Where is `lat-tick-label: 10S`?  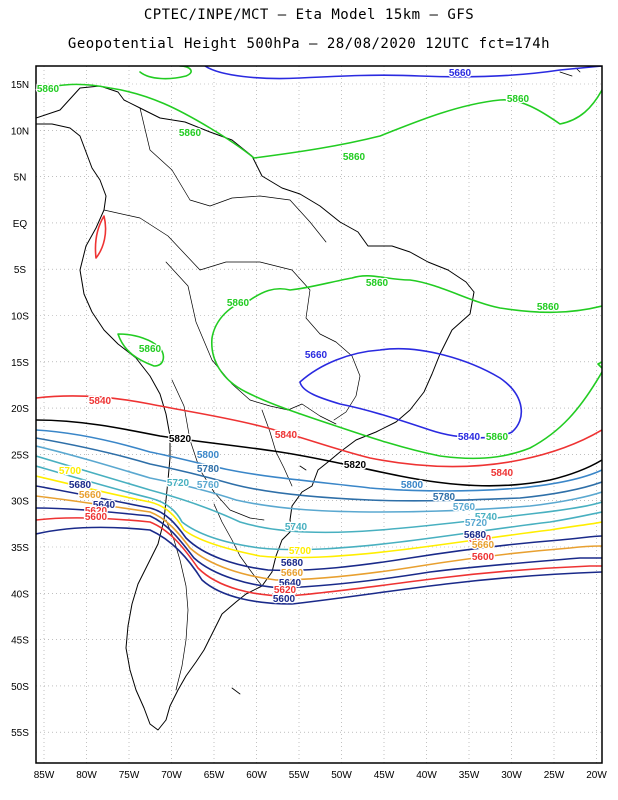
lat-tick-label: 10S is located at coordinates (20, 317).